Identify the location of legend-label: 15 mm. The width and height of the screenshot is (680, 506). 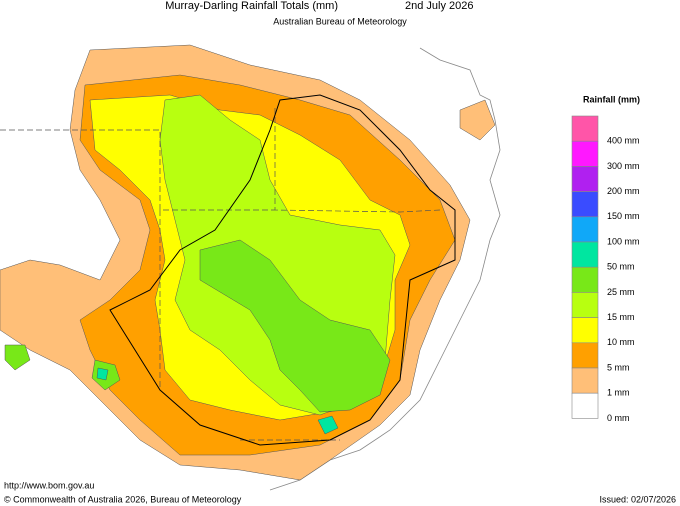
(621, 317).